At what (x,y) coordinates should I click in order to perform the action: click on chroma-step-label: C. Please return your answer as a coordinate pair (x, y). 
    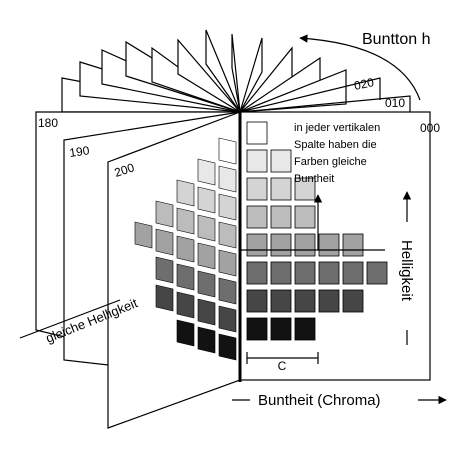
    Looking at the image, I should click on (282, 366).